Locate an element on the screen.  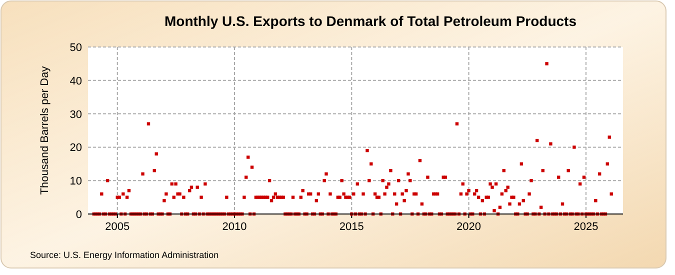
y-axis-title: Thousand Barrels per Day is located at coordinates (45, 130).